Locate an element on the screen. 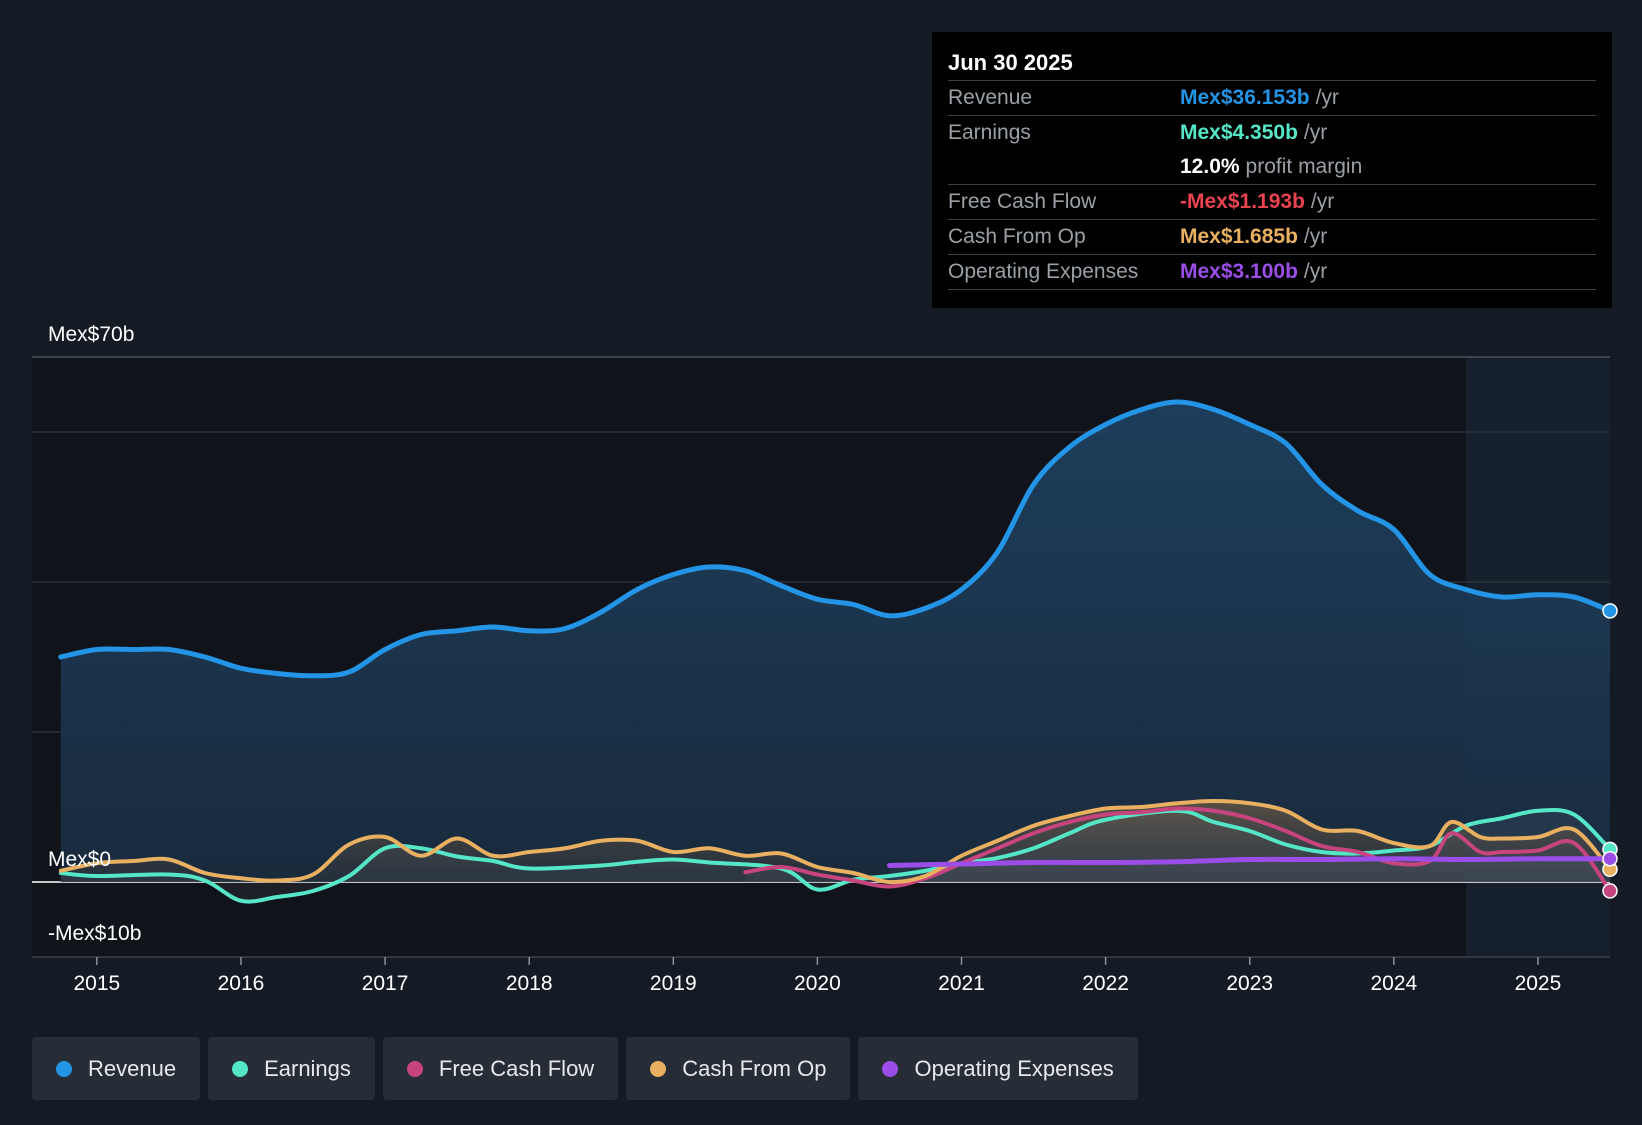  y-label-bottom: -Mex$10b is located at coordinates (94, 933).